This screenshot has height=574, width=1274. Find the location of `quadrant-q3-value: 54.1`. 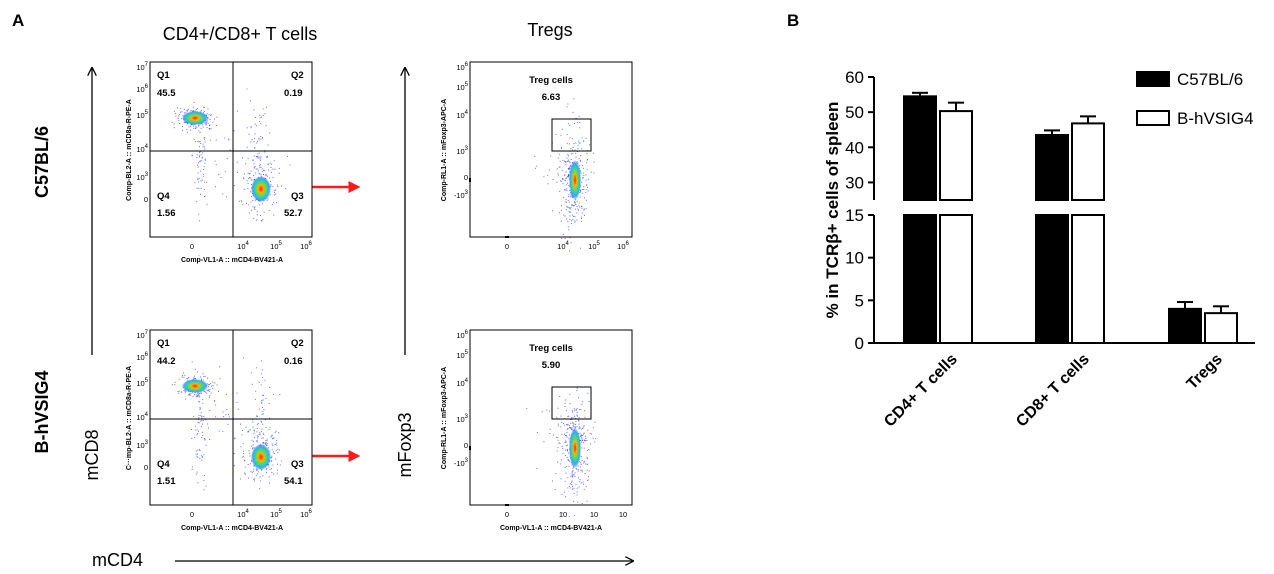

quadrant-q3-value: 54.1 is located at coordinates (293, 481).